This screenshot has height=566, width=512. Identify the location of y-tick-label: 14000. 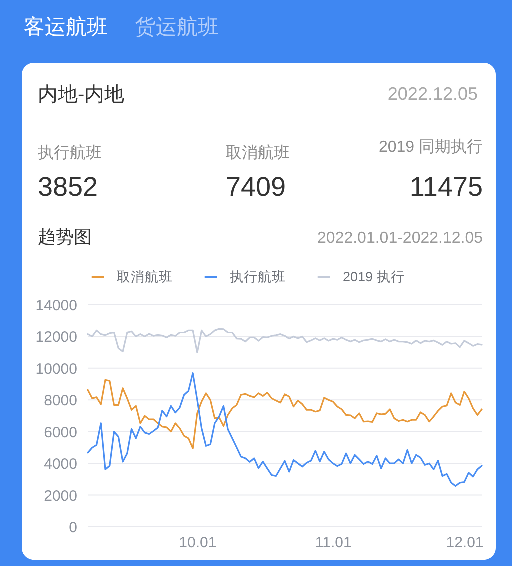
(57, 306).